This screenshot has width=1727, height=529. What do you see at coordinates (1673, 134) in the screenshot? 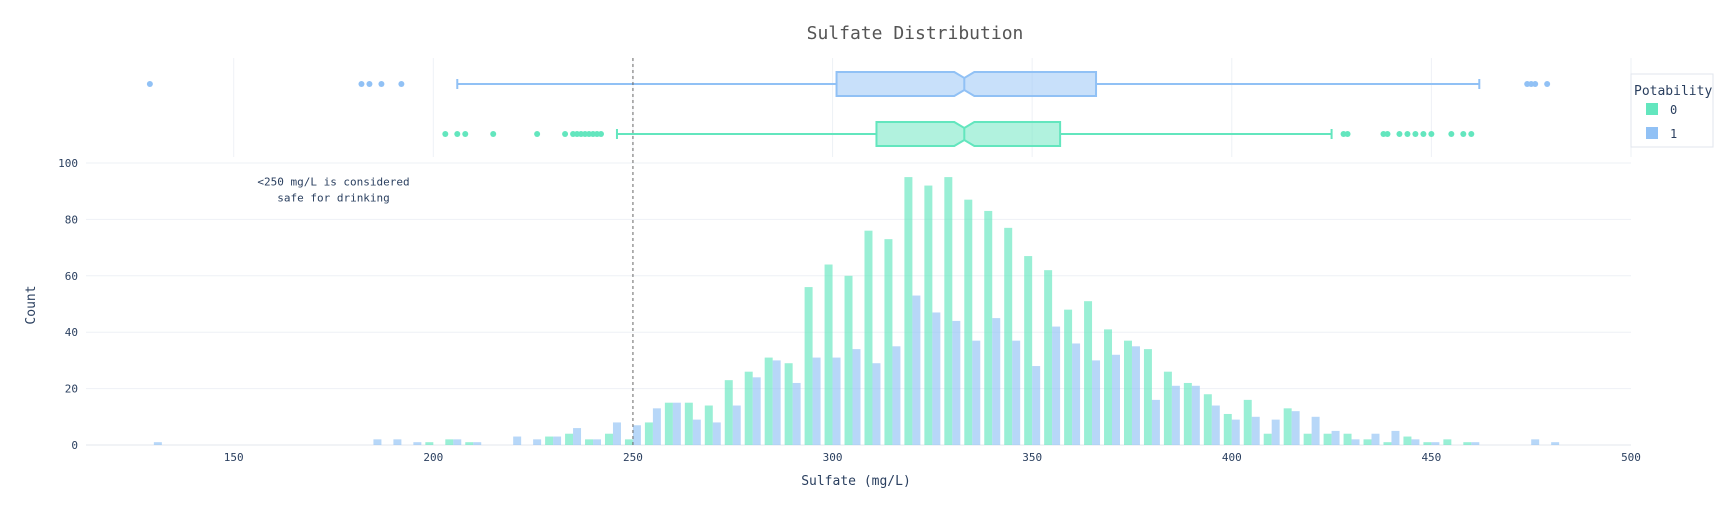
I see `legend-label-1: 1` at bounding box center [1673, 134].